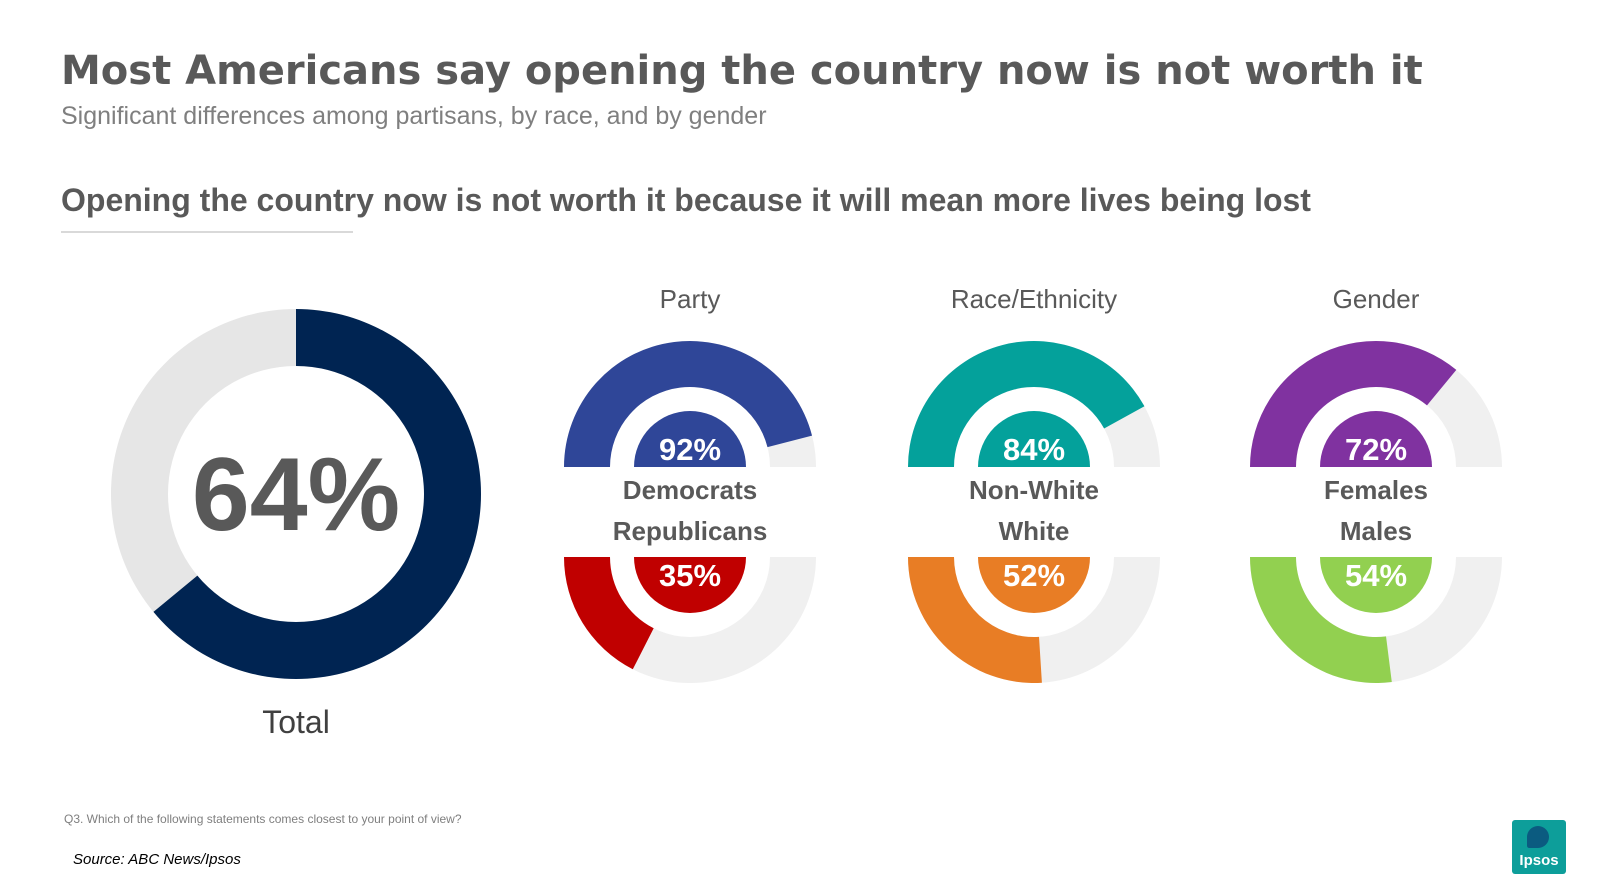  What do you see at coordinates (157, 859) in the screenshot?
I see `source-note: Source: ABC News/Ipsos` at bounding box center [157, 859].